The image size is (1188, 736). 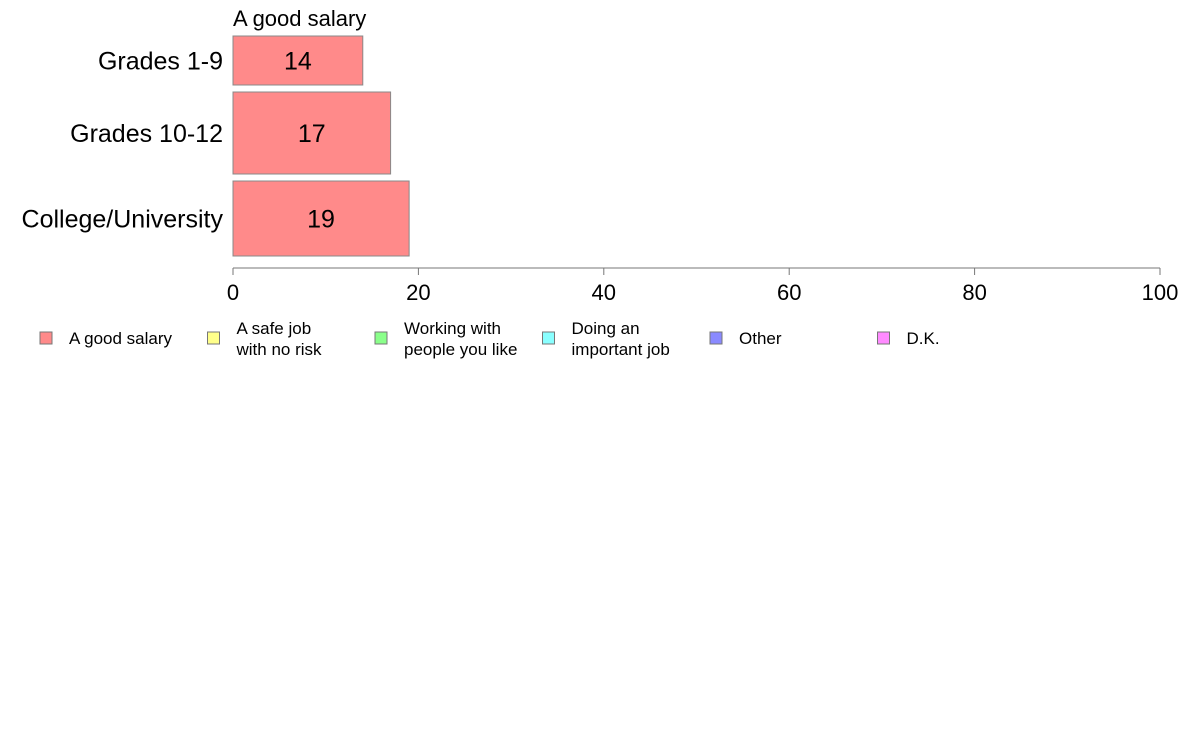 I want to click on category-label: Grades 1-9, so click(x=160, y=62).